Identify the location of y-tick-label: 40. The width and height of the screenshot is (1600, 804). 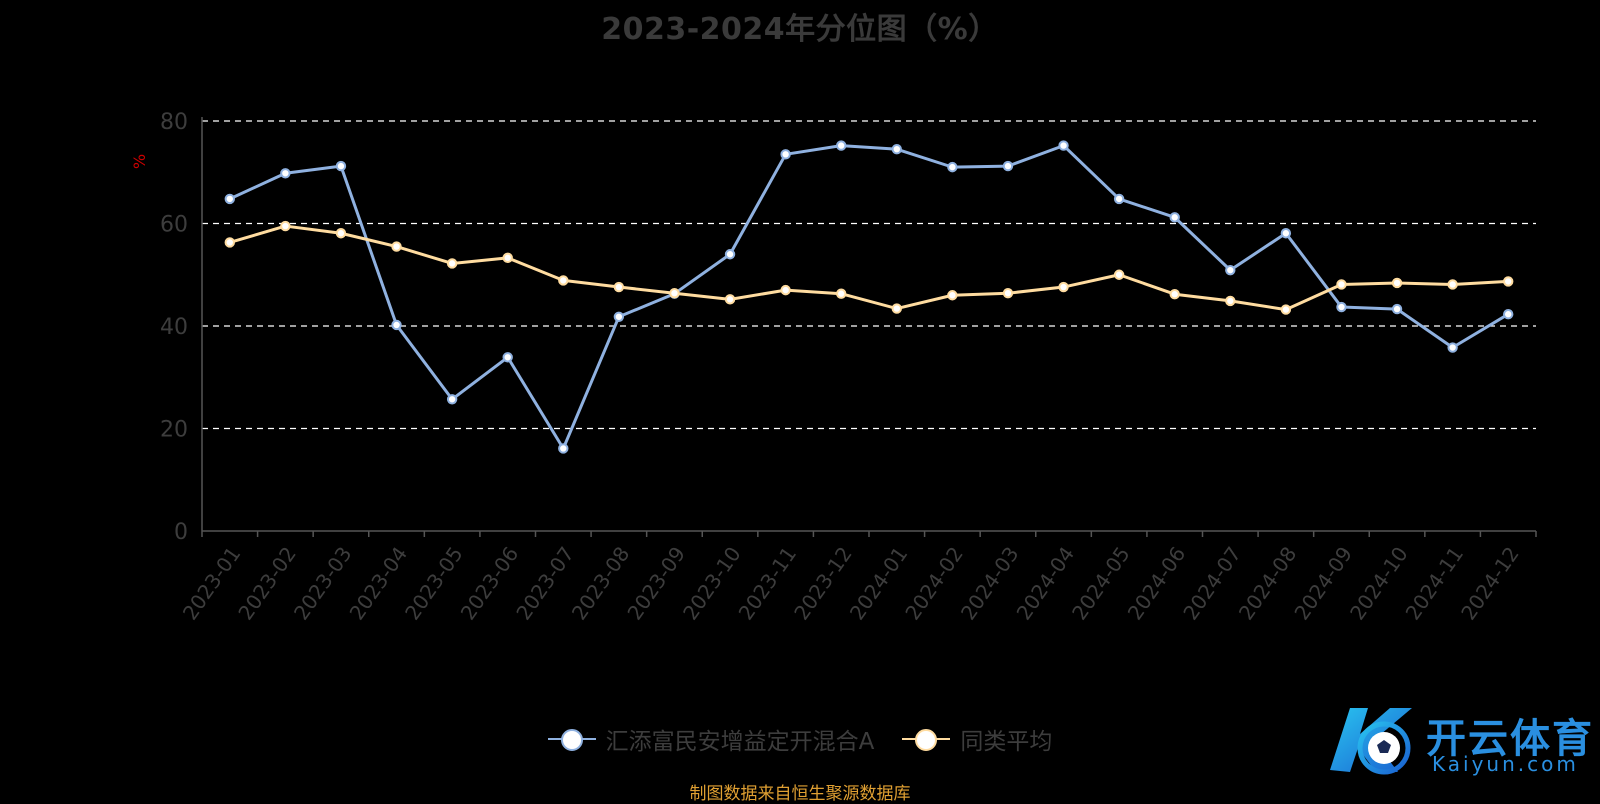
(174, 327).